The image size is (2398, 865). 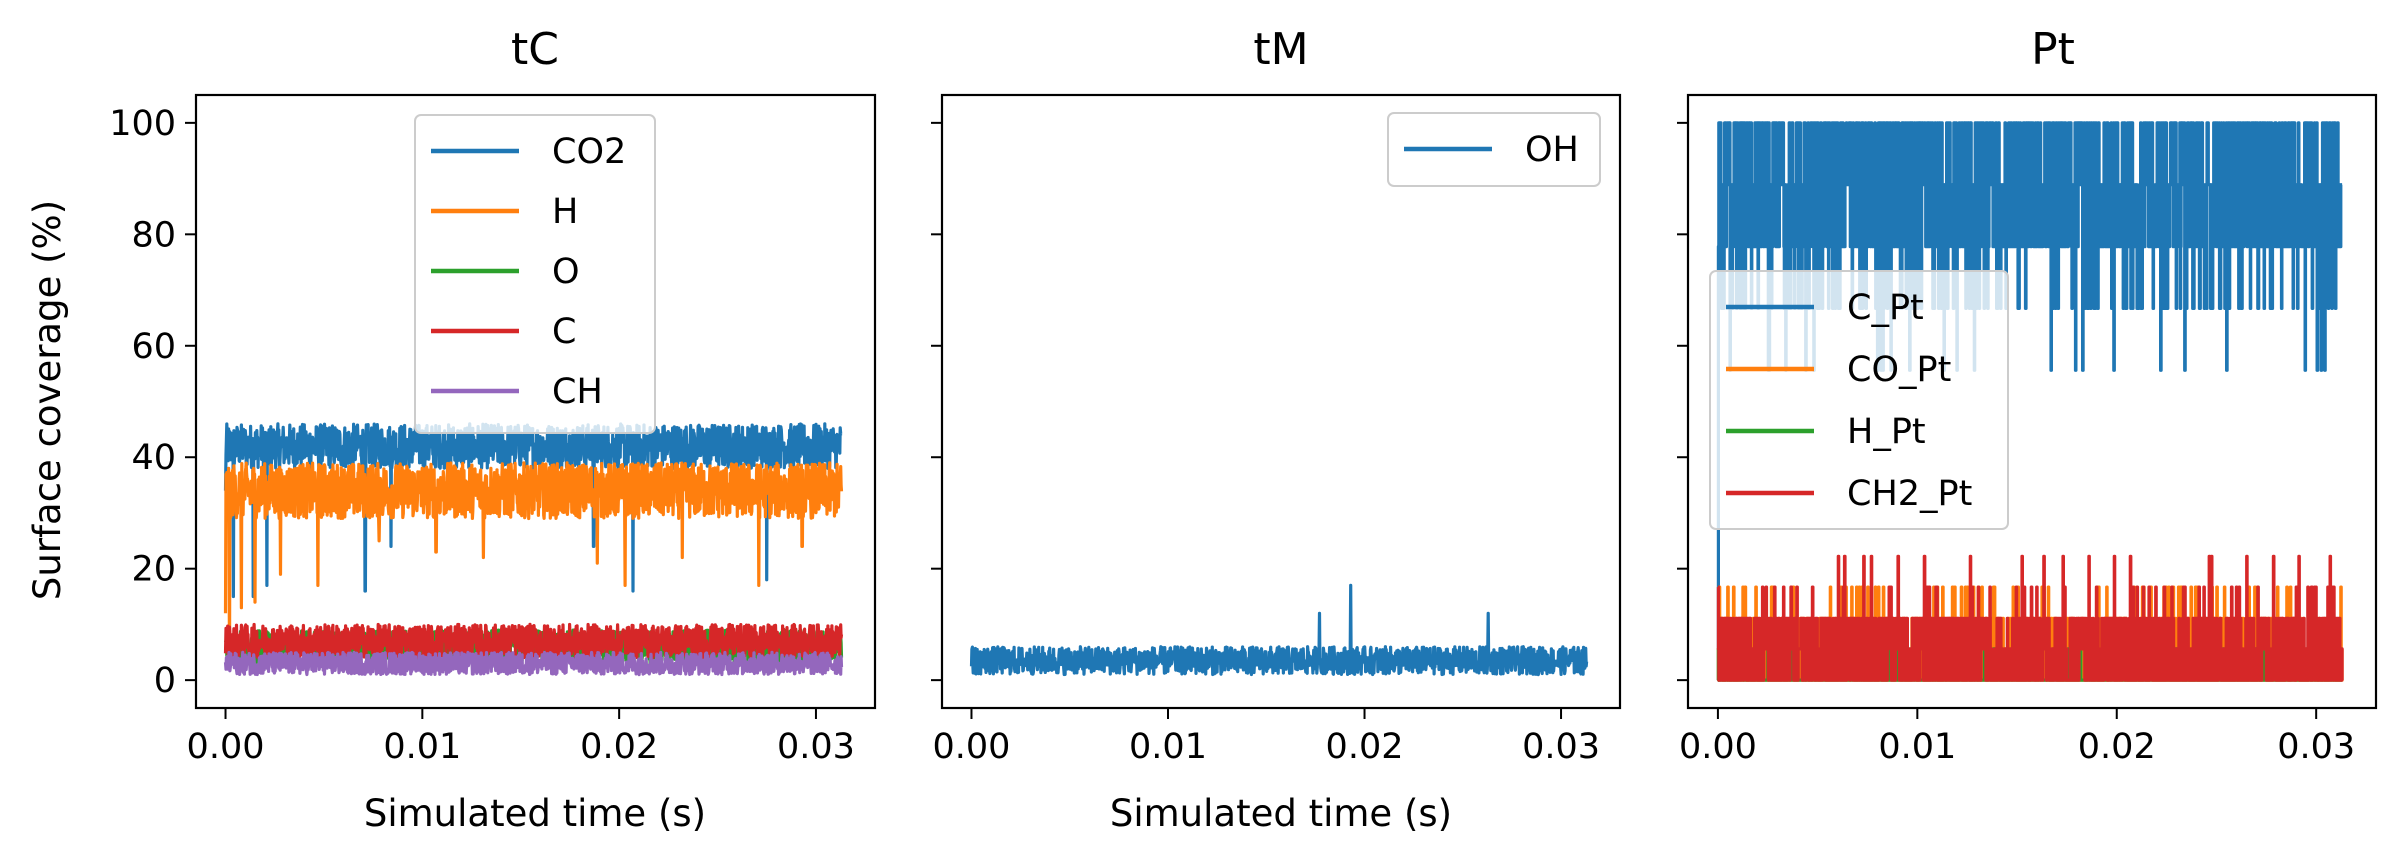 What do you see at coordinates (535, 49) in the screenshot?
I see `panel-title: tC` at bounding box center [535, 49].